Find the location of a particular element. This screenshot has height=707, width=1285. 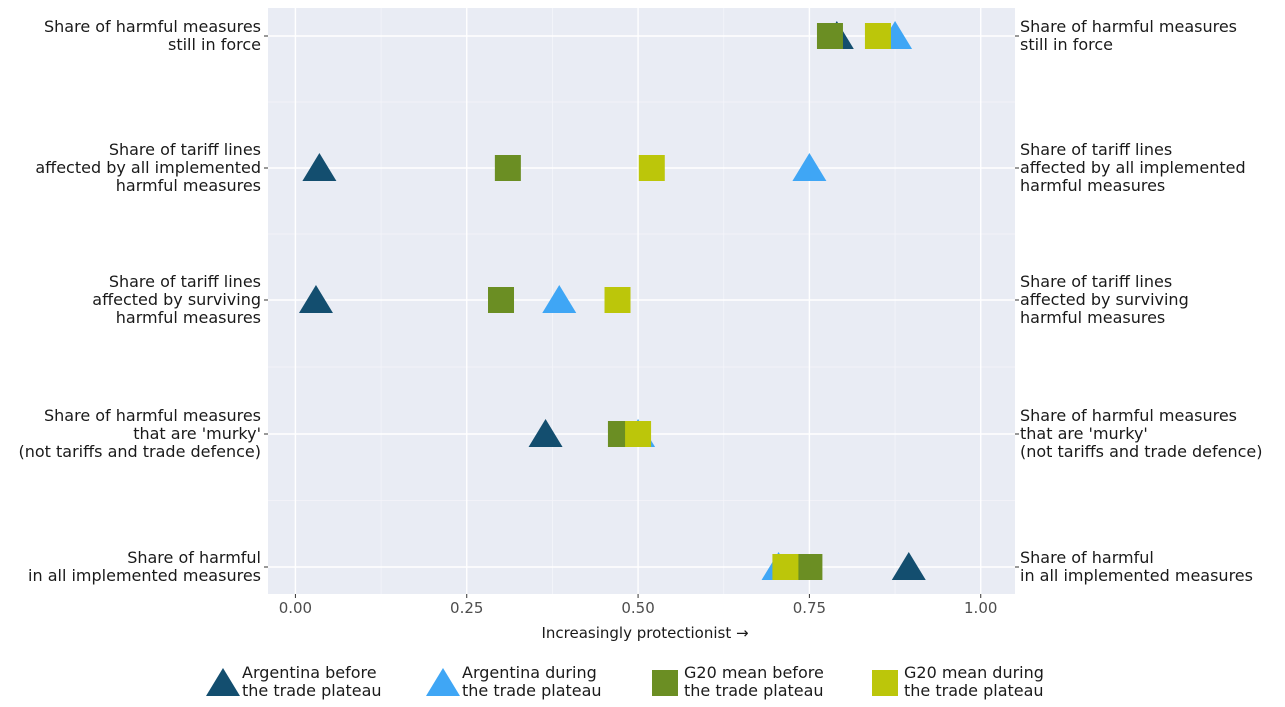

x-tick-label: 0.25 is located at coordinates (466, 608).